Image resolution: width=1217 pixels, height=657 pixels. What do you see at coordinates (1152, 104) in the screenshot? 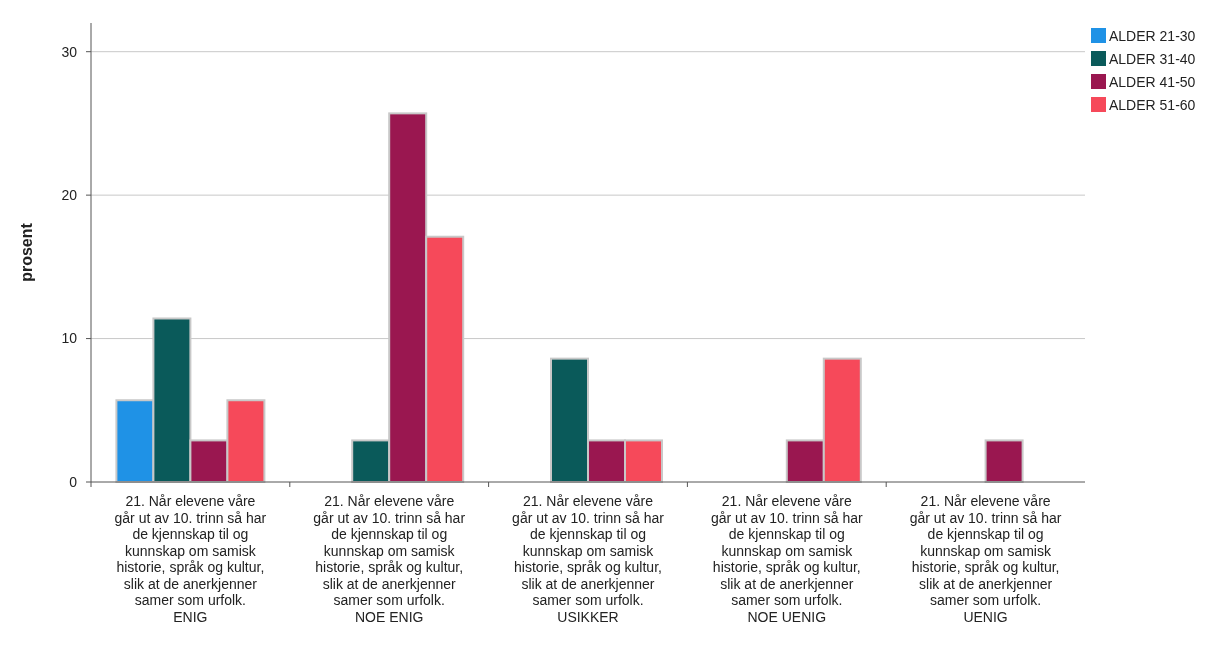
I see `legend-label: ALDER 51-60` at bounding box center [1152, 104].